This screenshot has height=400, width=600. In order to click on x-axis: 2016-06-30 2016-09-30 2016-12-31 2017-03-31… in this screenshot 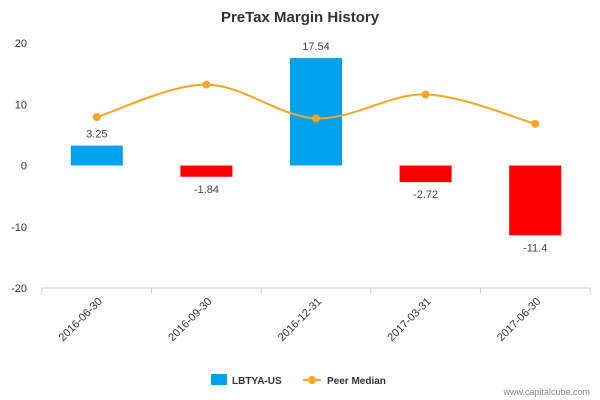, I will do `click(316, 315)`.